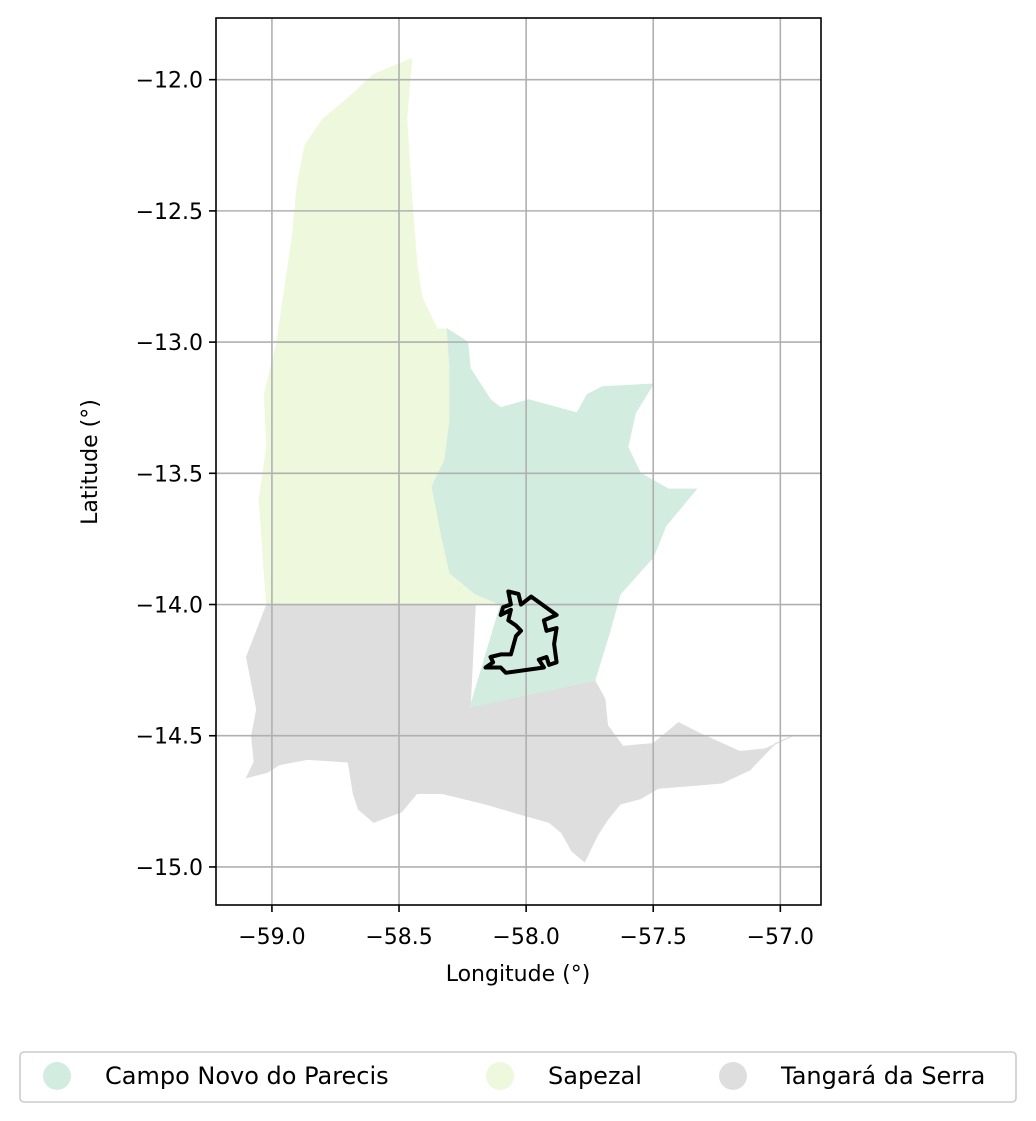  I want to click on y-tick-label: −13.0, so click(169, 343).